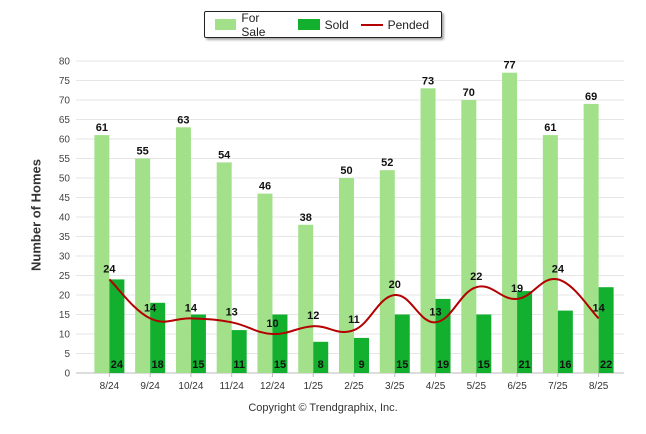 The image size is (646, 434). I want to click on y-tick-label: 25, so click(65, 276).